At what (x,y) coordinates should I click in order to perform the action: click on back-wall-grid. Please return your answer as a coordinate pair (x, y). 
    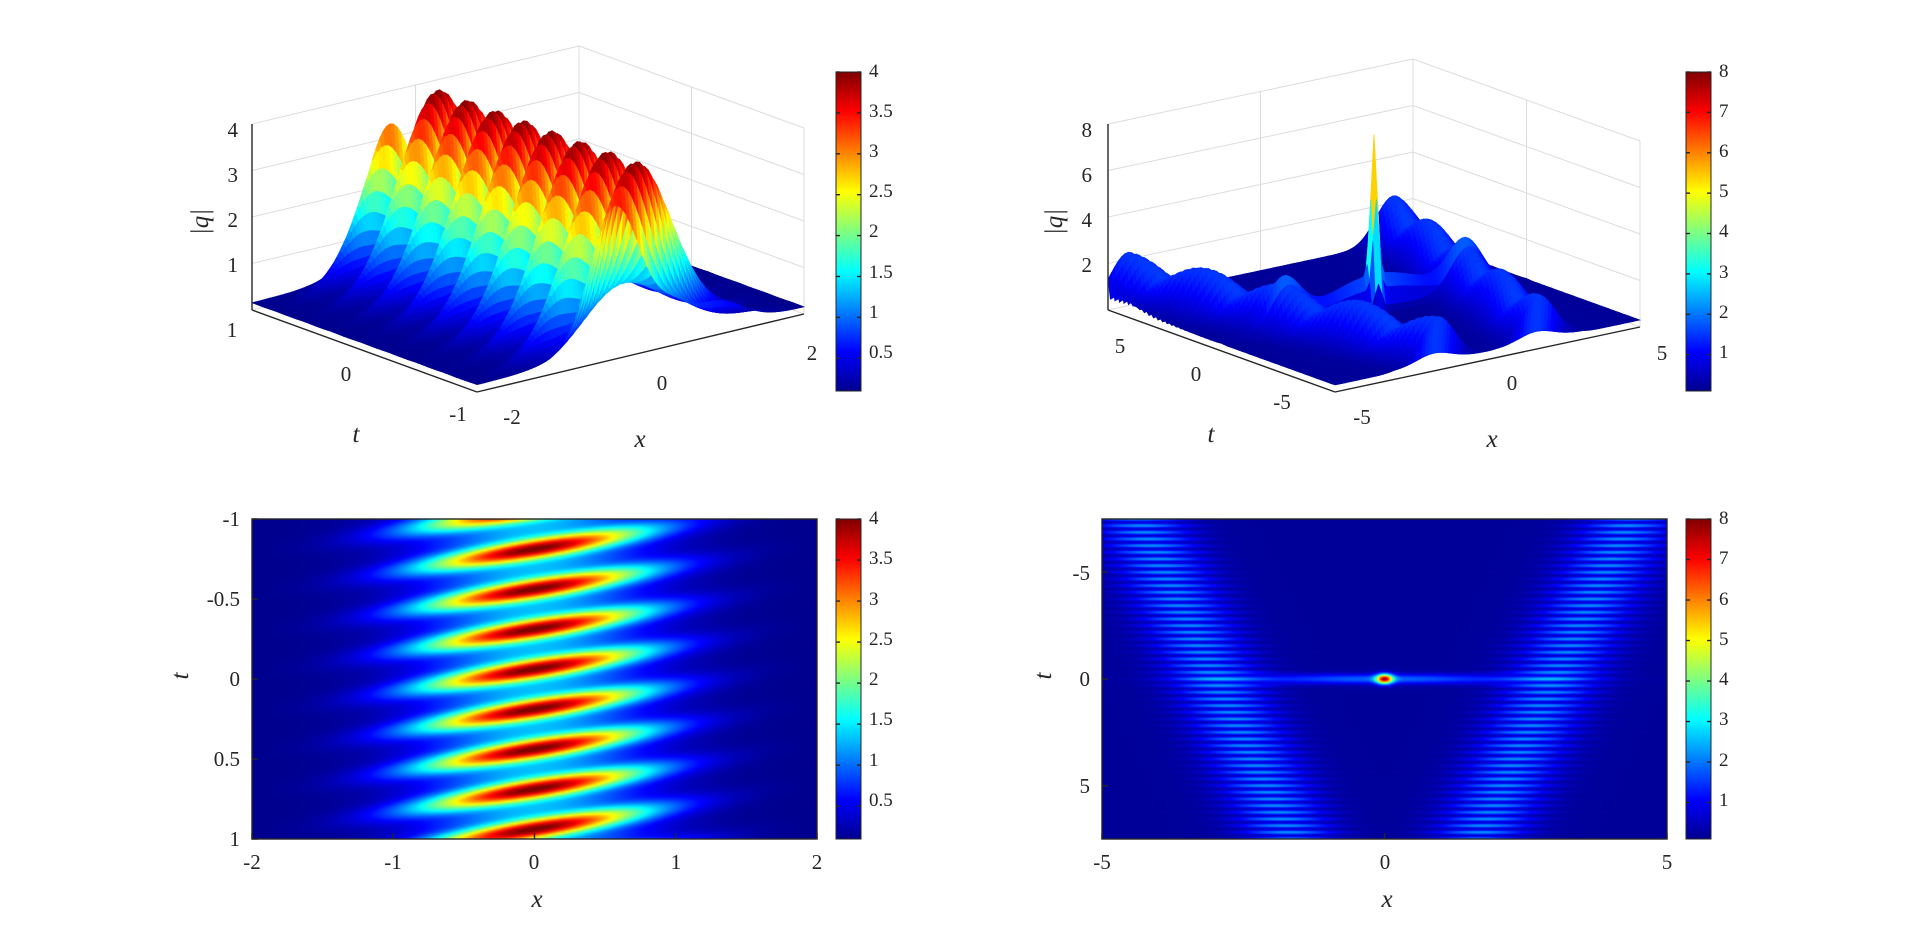
    Looking at the image, I should click on (528, 87).